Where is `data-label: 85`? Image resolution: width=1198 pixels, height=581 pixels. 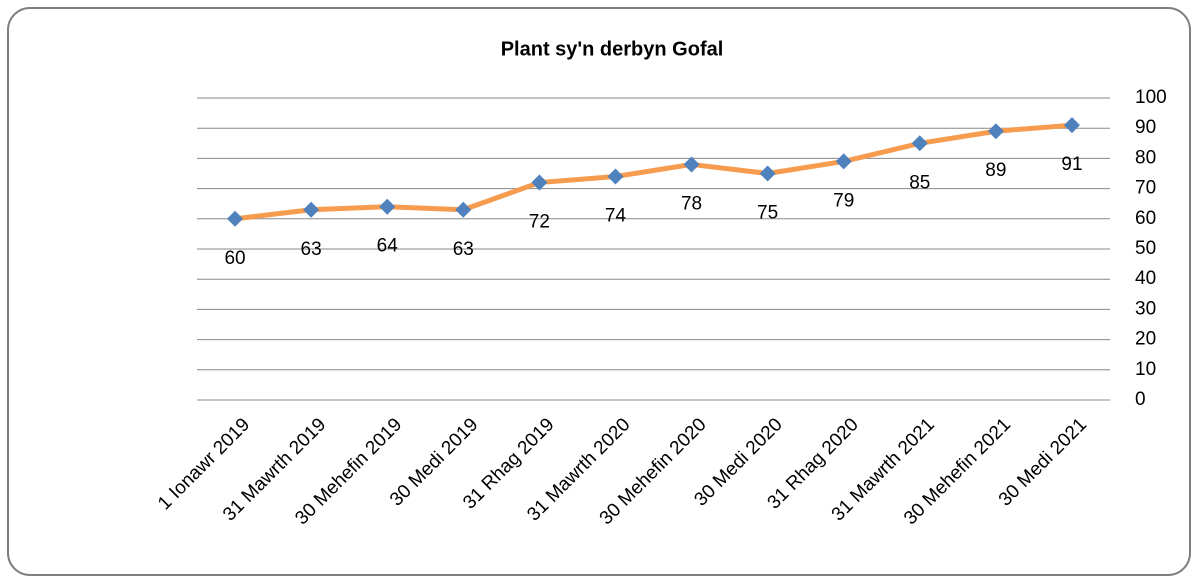
data-label: 85 is located at coordinates (919, 182).